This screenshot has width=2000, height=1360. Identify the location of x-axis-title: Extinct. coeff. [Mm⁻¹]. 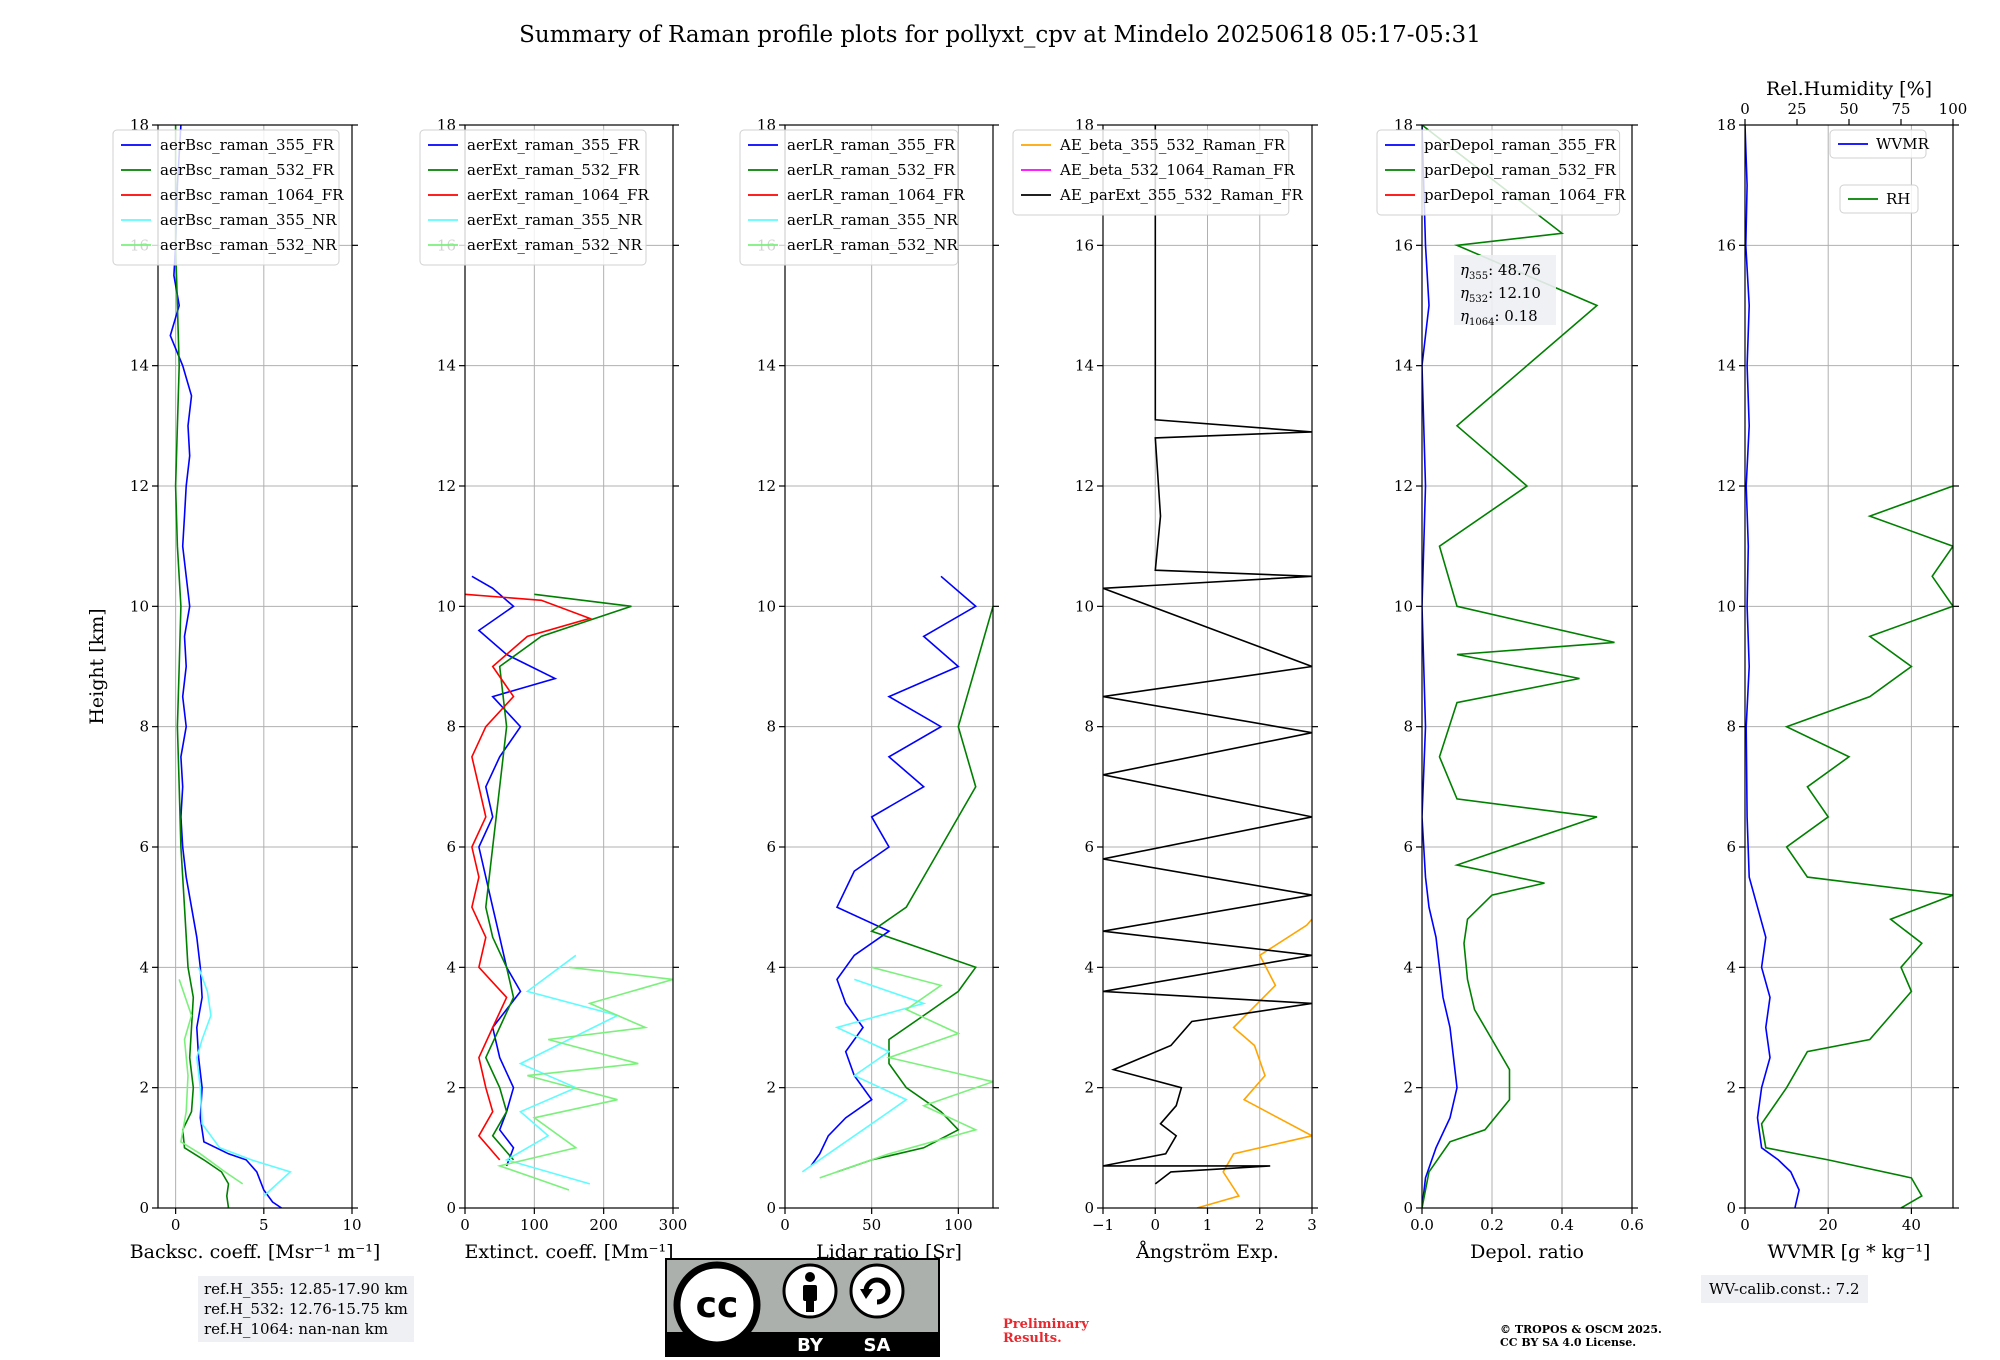
(568, 1252).